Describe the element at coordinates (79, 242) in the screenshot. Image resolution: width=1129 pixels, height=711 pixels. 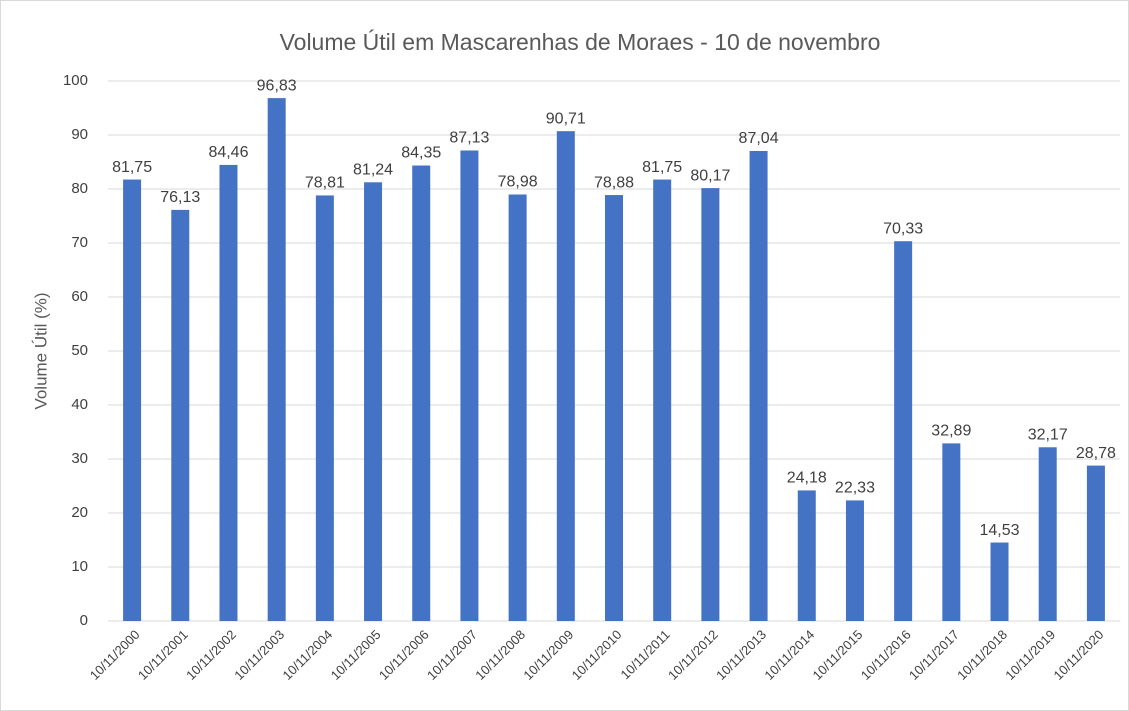
I see `y-tick-label: 70` at that location.